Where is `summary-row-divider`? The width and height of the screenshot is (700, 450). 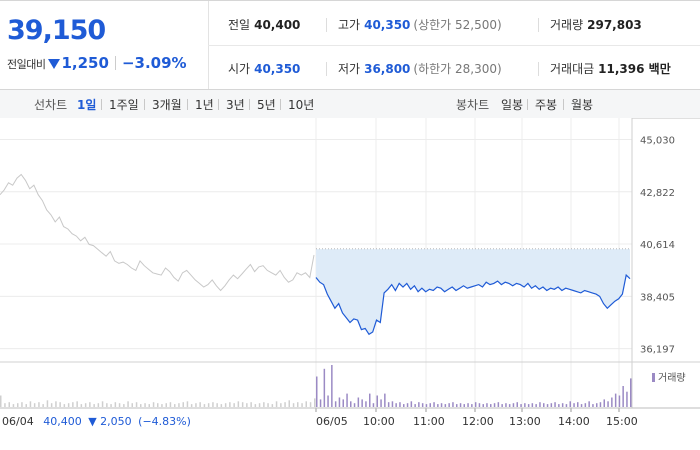
summary-row-divider is located at coordinates (454, 45).